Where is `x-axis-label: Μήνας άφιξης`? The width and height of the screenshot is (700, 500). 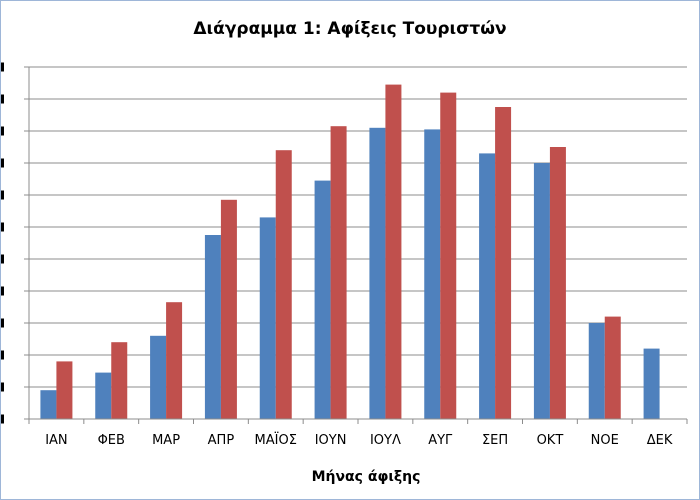 x-axis-label: Μήνας άφιξης is located at coordinates (366, 477).